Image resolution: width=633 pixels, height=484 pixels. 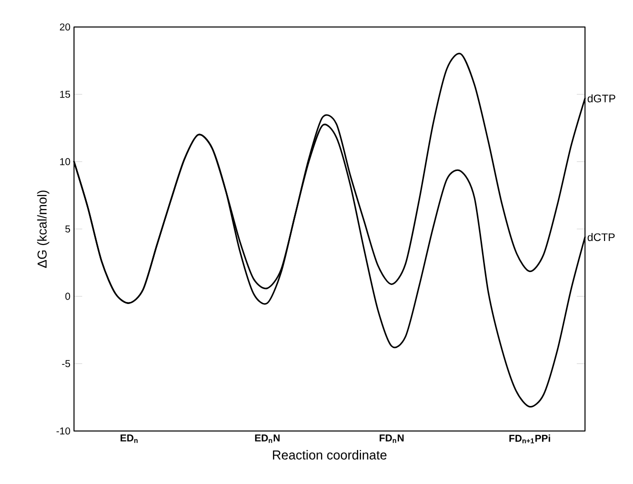 What do you see at coordinates (67, 296) in the screenshot?
I see `y-tick-label: 0` at bounding box center [67, 296].